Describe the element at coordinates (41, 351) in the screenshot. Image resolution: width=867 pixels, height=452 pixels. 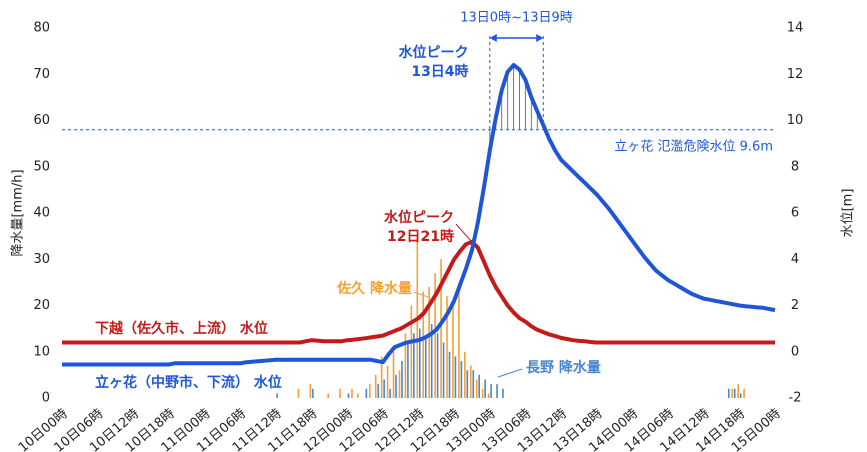
I see `y-tick-label: 10` at that location.